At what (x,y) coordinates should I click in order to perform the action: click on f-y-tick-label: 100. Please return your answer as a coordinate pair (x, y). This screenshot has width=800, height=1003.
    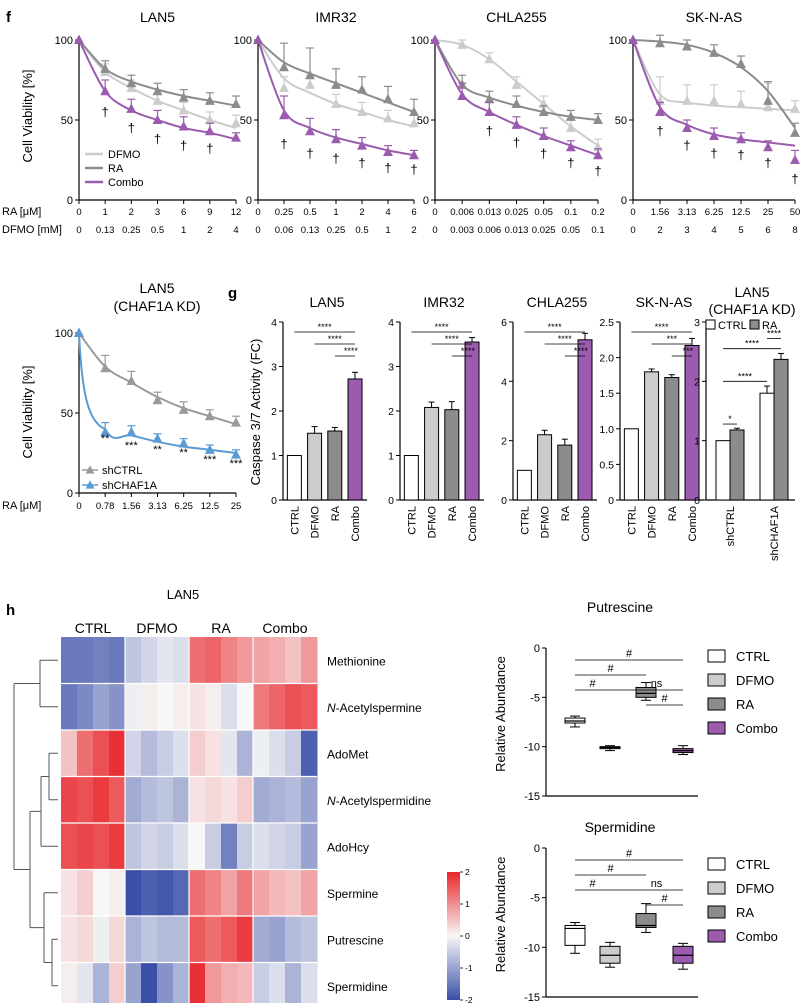
    Looking at the image, I should click on (243, 41).